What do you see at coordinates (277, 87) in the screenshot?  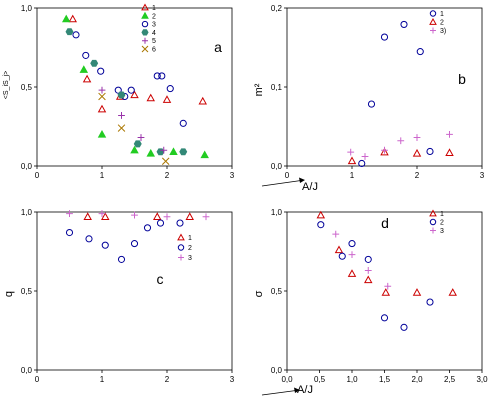 I see `y-tick-label: 0,1` at bounding box center [277, 87].